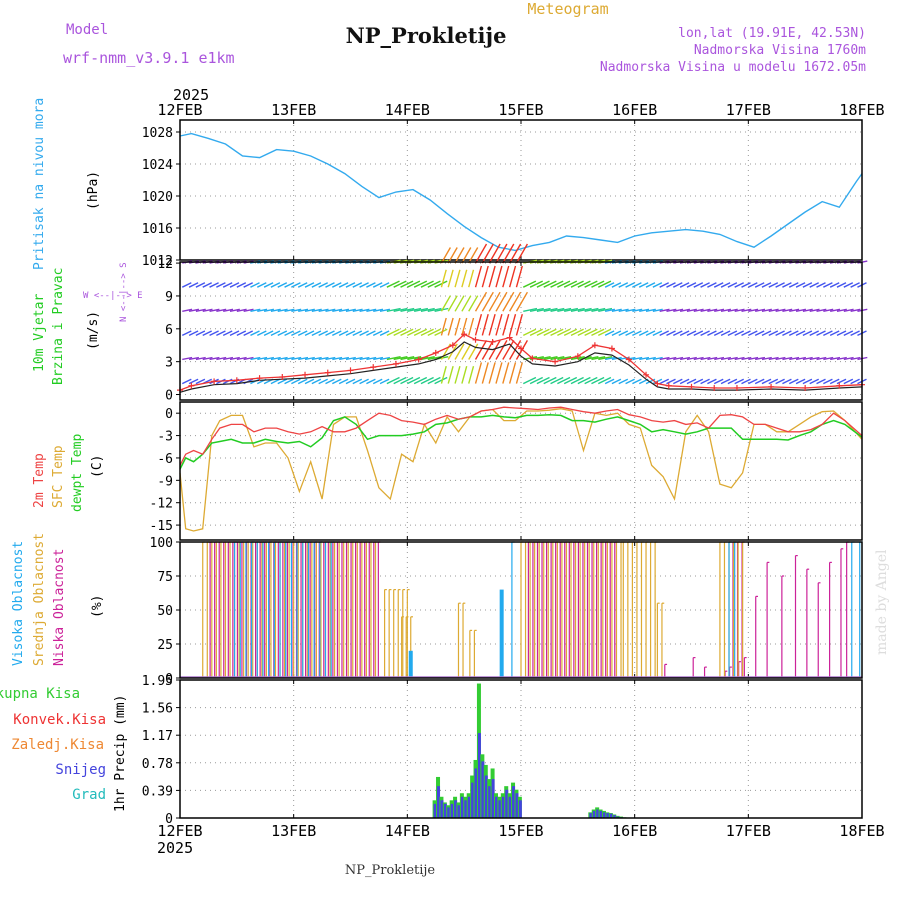  I want to click on temperature-ytick-label: -9, so click(165, 481).